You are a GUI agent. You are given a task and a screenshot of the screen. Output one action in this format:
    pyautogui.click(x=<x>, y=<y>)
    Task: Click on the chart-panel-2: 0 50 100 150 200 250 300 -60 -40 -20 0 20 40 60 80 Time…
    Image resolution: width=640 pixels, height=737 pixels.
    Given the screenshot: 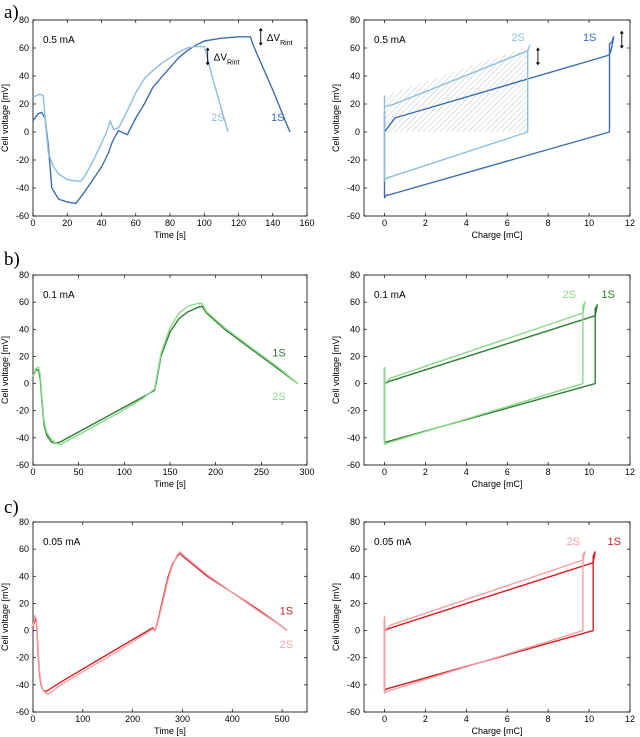 What is the action you would take?
    pyautogui.click(x=157, y=379)
    